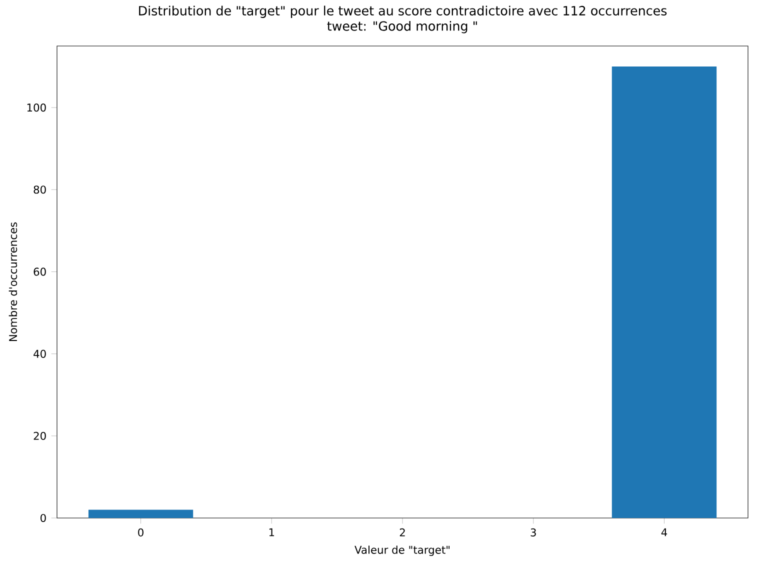 This screenshot has height=567, width=758. What do you see at coordinates (40, 436) in the screenshot?
I see `y-tick-label: 20` at bounding box center [40, 436].